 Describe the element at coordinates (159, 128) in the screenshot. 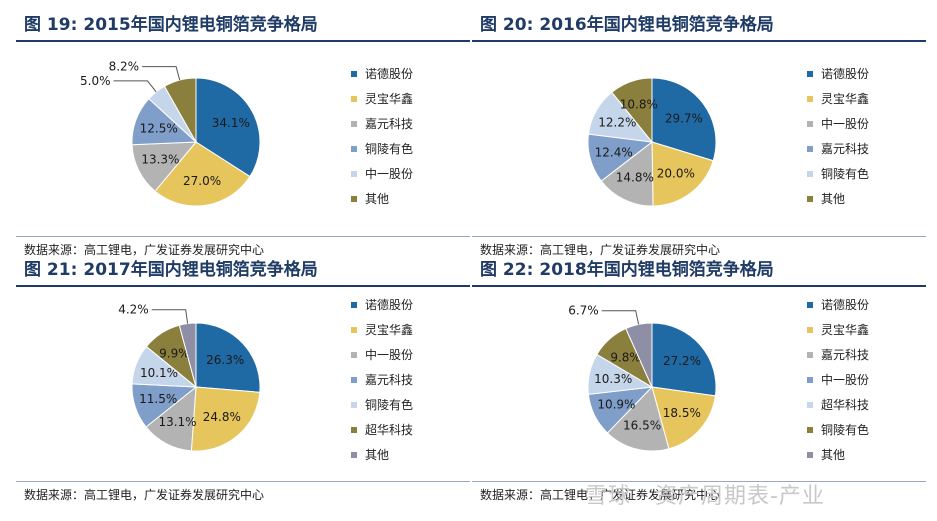

I see `slice-label: 12.5%` at that location.